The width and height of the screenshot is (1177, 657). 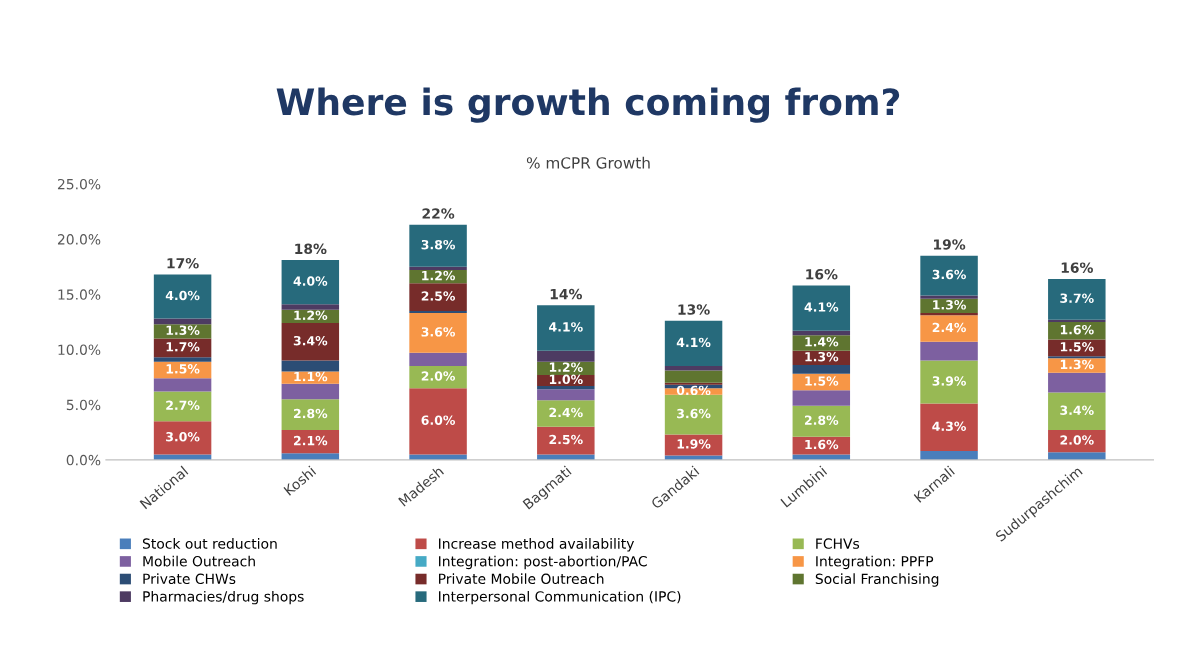 I want to click on y-tick-label: 25.0%, so click(x=79, y=184).